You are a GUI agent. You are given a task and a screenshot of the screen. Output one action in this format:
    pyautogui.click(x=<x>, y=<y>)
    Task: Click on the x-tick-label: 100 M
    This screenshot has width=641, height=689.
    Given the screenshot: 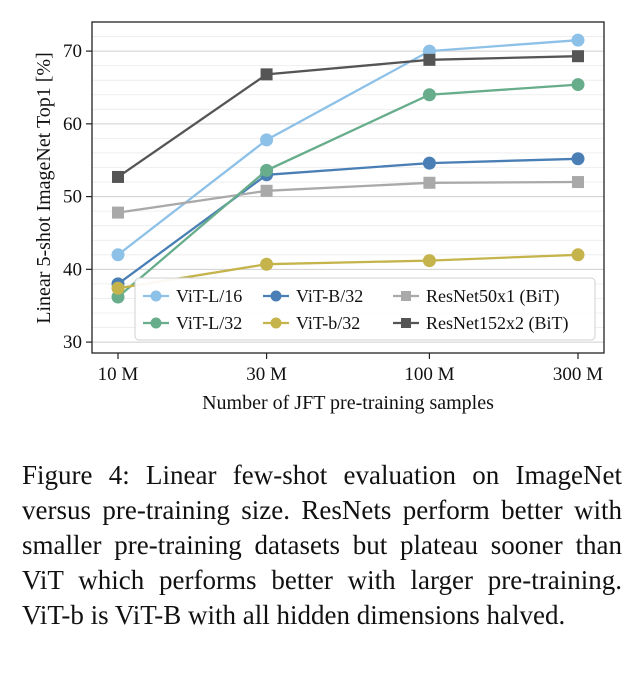 What is the action you would take?
    pyautogui.click(x=429, y=374)
    